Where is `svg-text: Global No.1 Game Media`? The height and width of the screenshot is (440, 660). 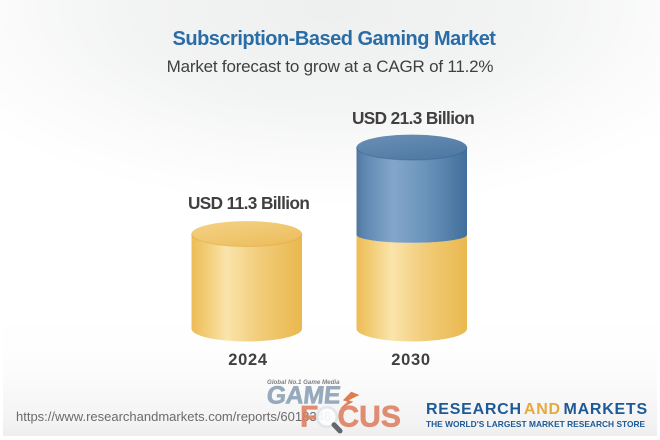
svg-text: Global No.1 Game Media is located at coordinates (303, 382).